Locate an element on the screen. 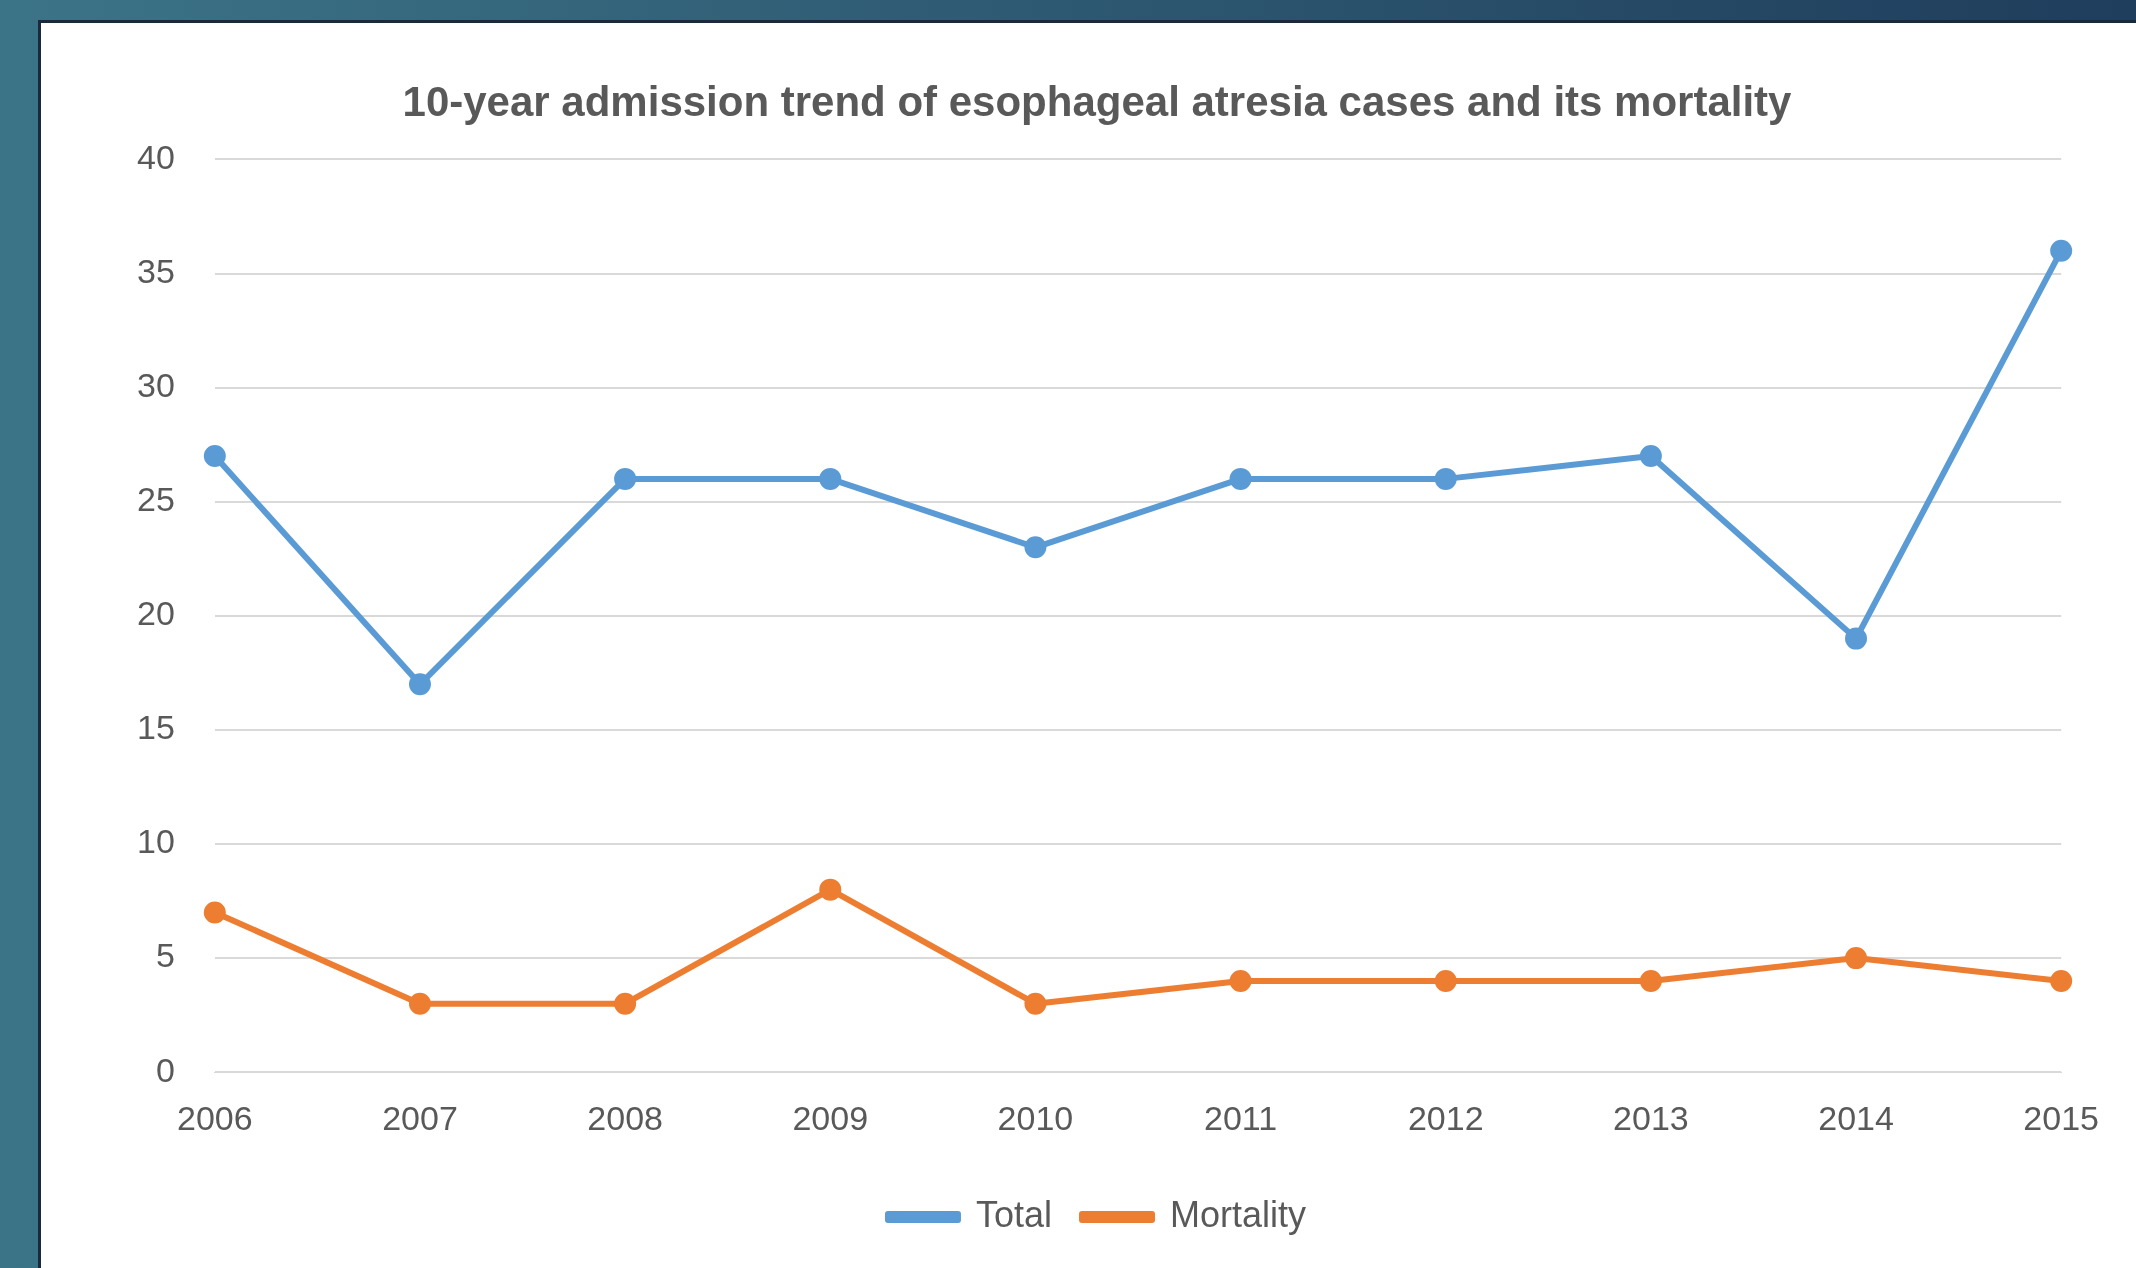  legend-label: Mortality is located at coordinates (1238, 1214).